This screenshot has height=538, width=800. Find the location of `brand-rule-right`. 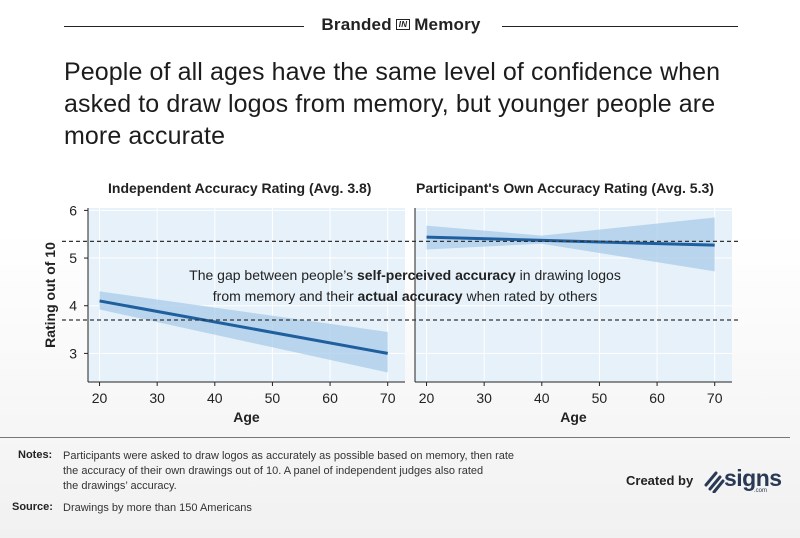

brand-rule-right is located at coordinates (620, 26).